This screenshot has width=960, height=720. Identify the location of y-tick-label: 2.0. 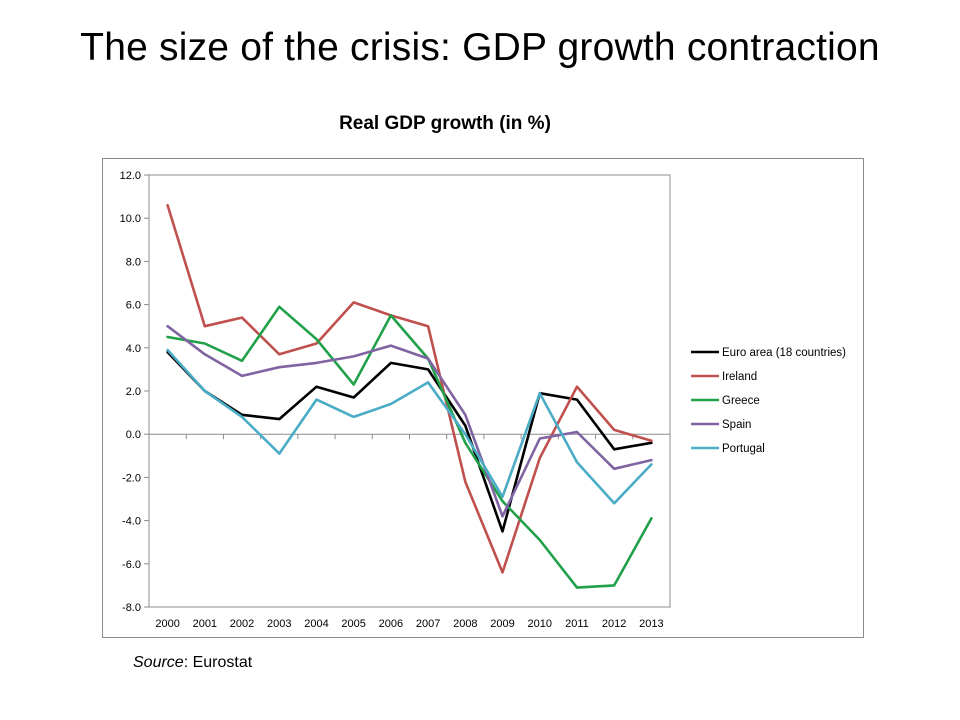
(133, 392).